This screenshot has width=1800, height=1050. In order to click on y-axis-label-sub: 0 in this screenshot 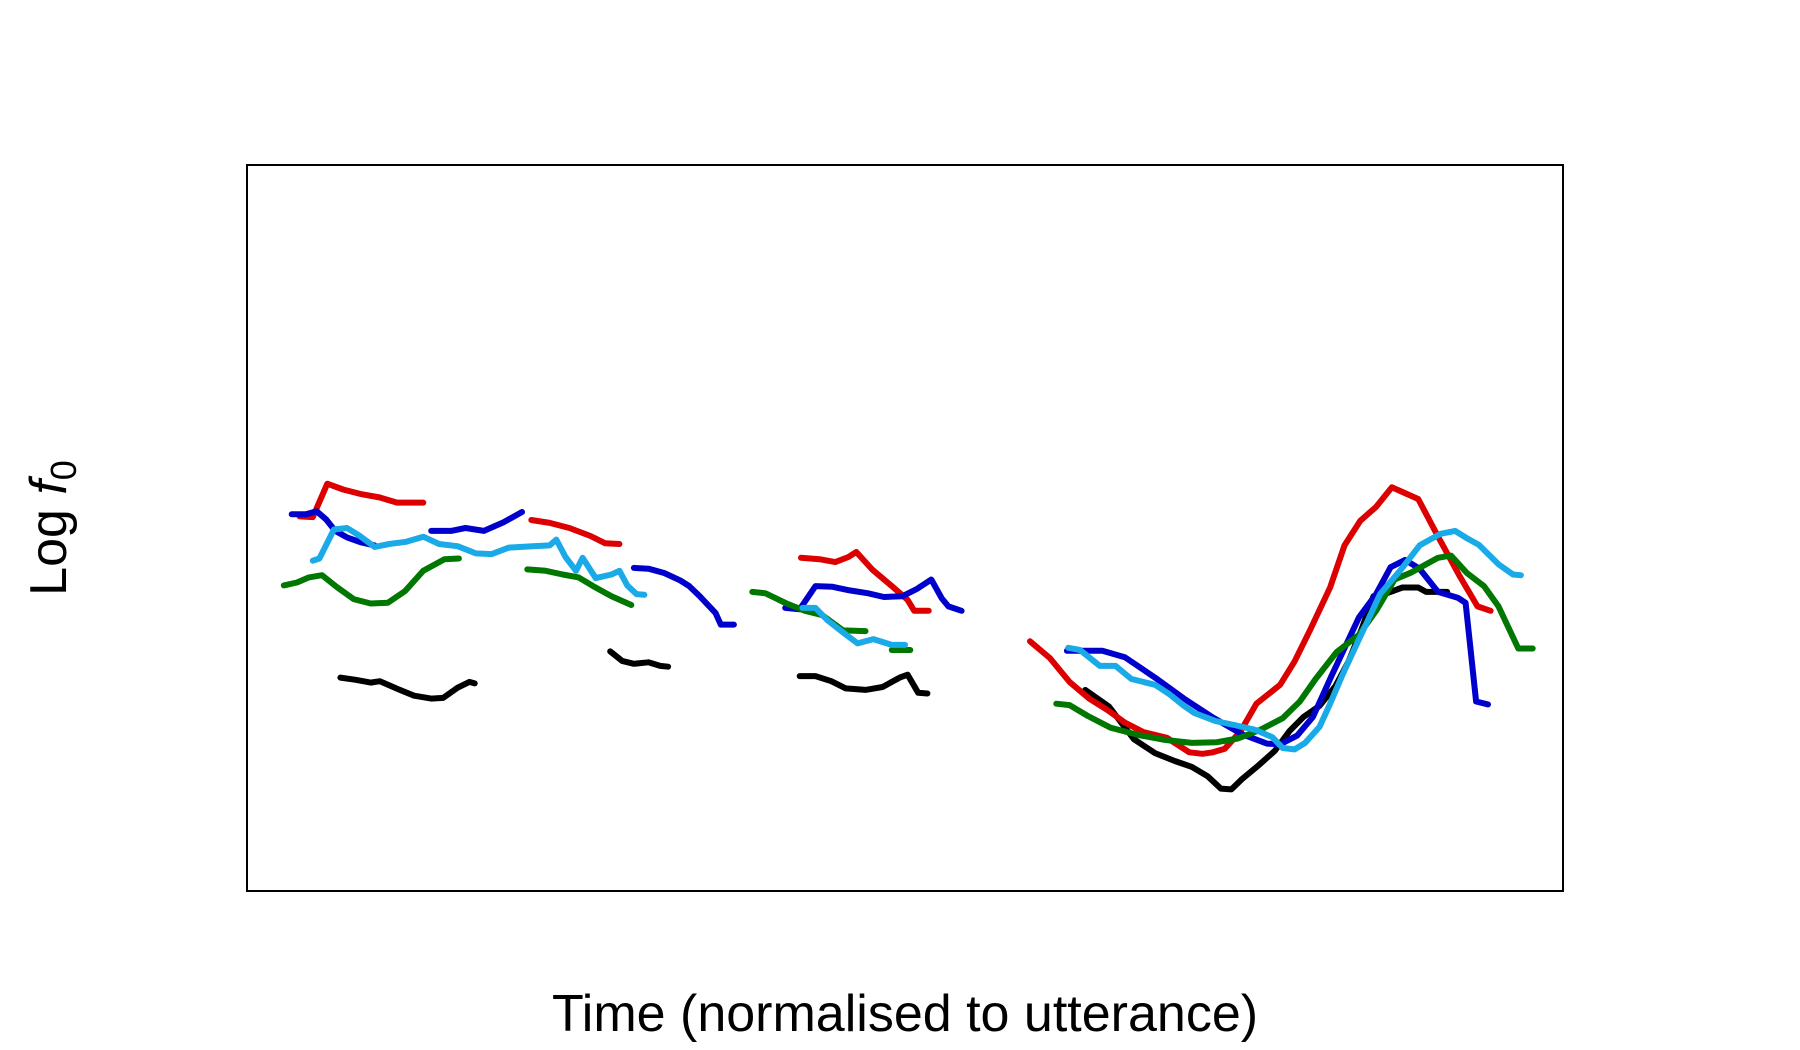, I will do `click(63, 470)`.